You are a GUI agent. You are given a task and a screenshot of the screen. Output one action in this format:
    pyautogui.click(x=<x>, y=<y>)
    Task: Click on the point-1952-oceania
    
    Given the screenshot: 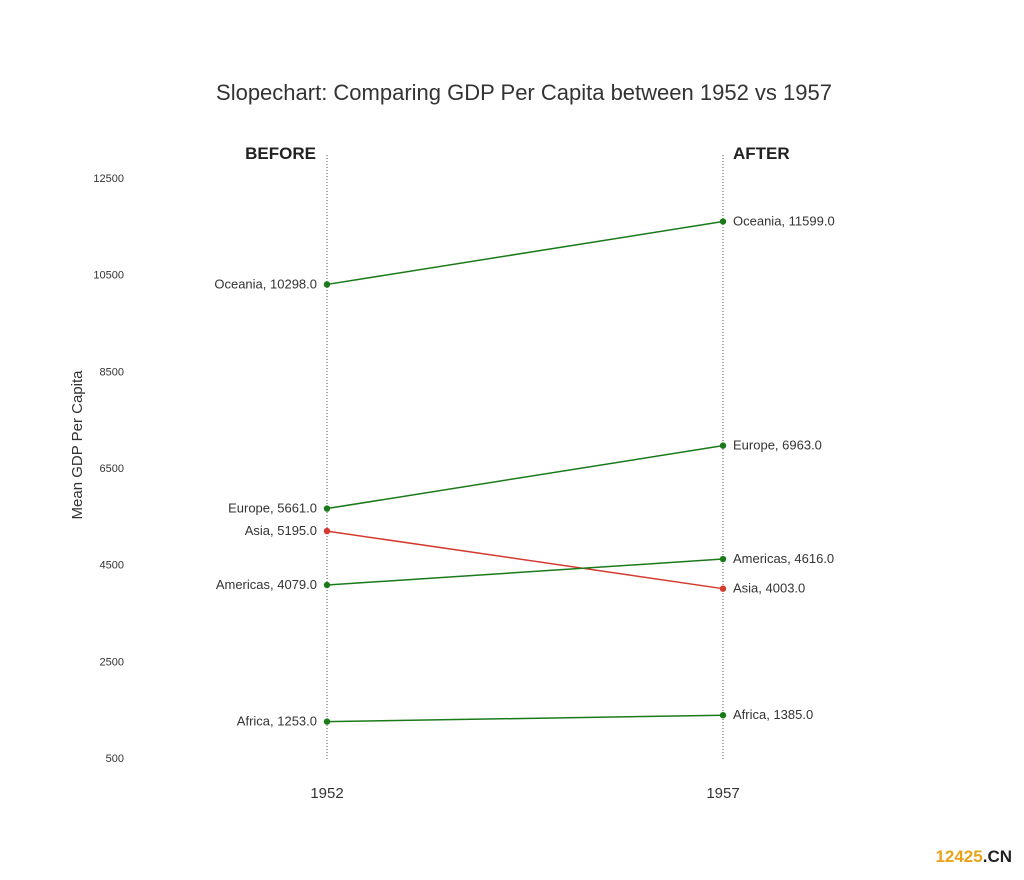 What is the action you would take?
    pyautogui.click(x=327, y=284)
    